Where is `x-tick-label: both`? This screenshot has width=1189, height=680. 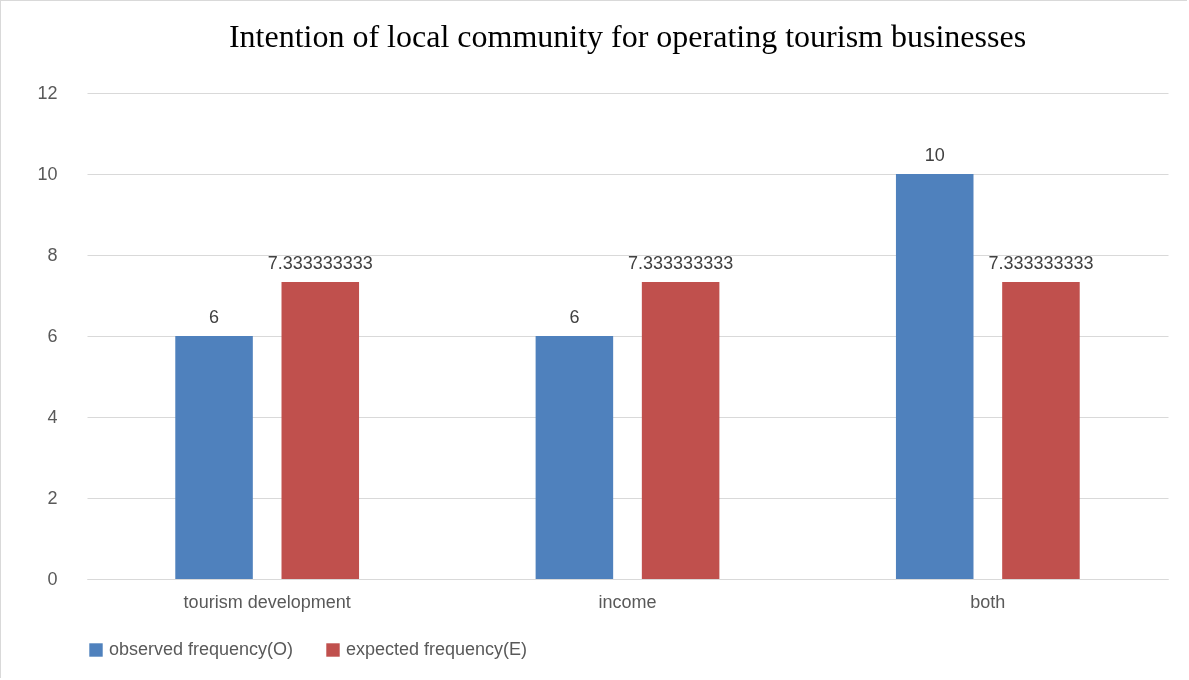 x-tick-label: both is located at coordinates (988, 601).